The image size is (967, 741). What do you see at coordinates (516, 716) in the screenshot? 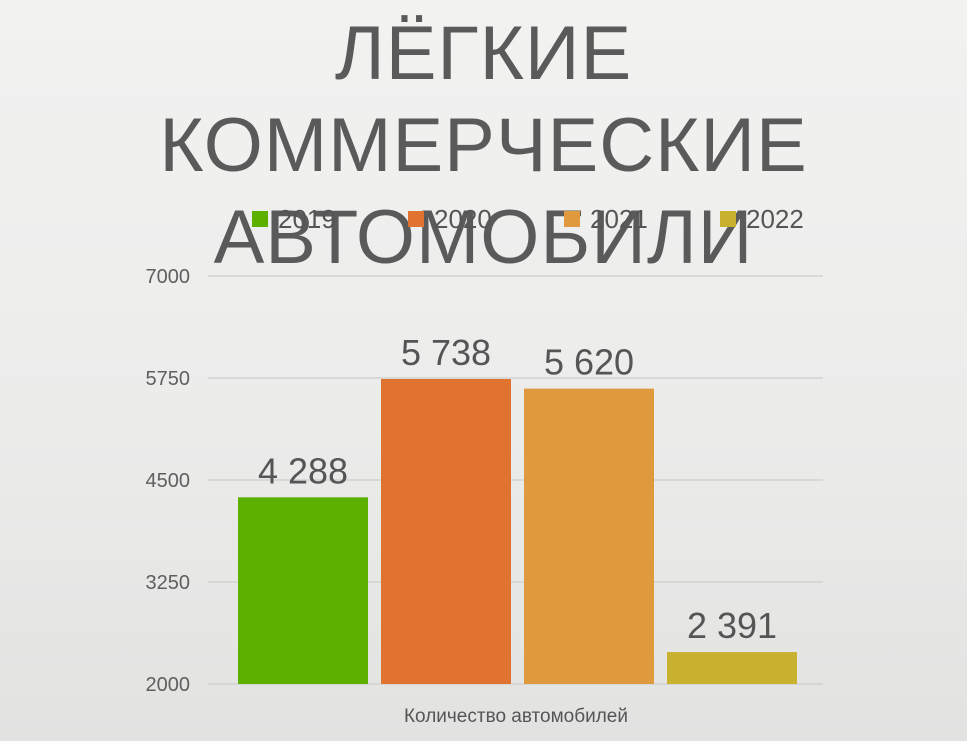
I see `x-axis-label: Количество автомобилей` at bounding box center [516, 716].